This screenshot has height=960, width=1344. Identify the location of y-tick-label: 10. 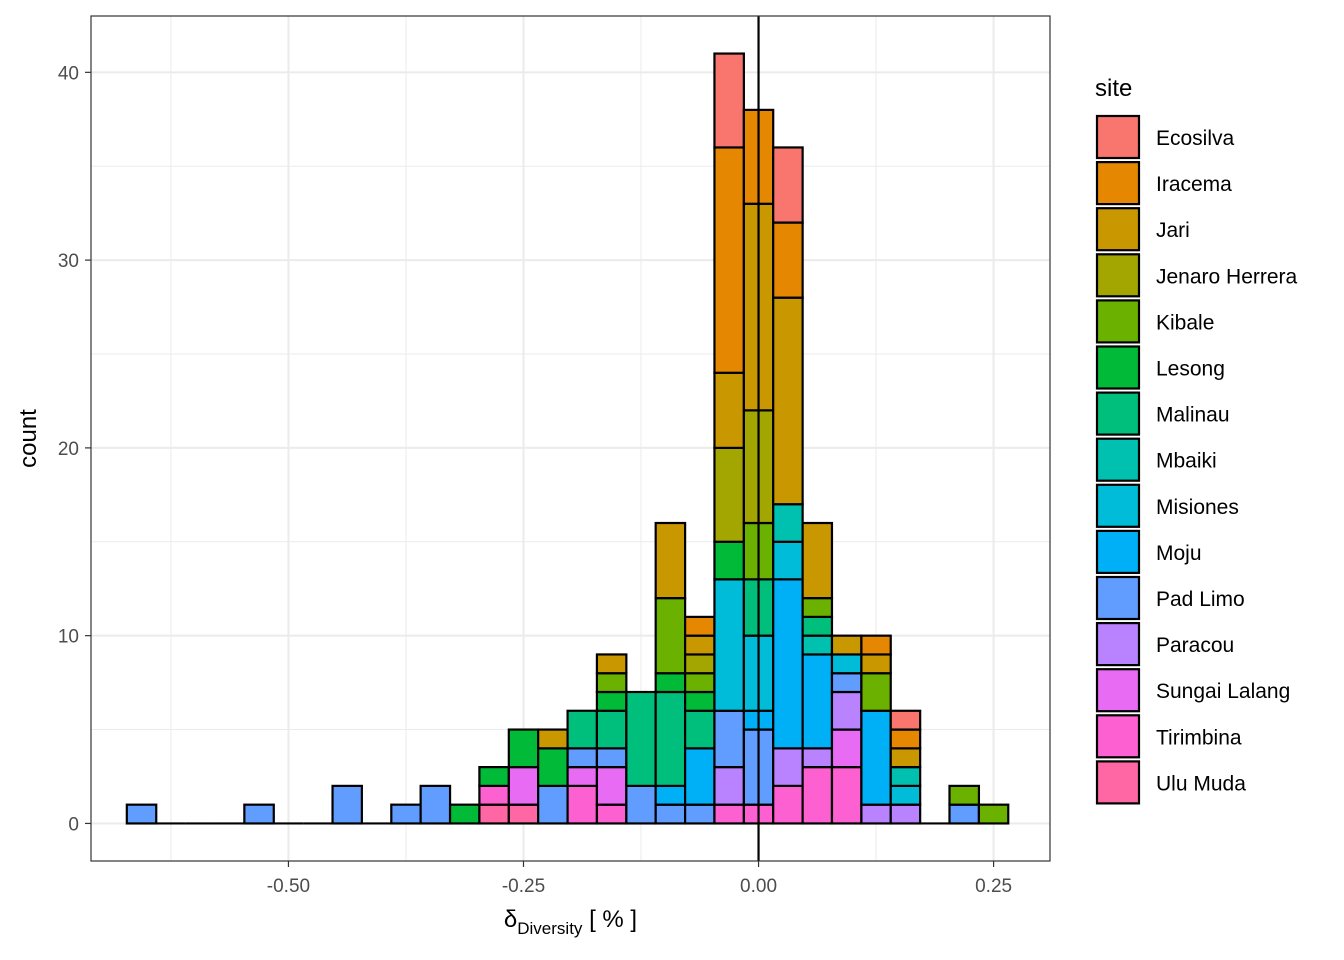
(68, 637).